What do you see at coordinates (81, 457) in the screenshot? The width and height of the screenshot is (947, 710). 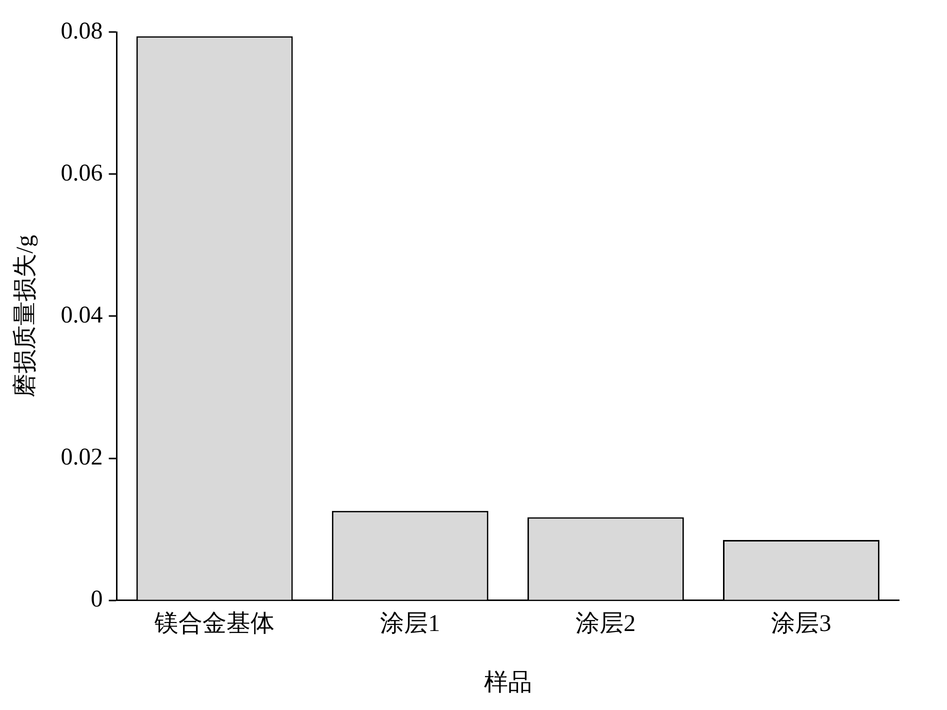 I see `y-tick-label: 0.02` at bounding box center [81, 457].